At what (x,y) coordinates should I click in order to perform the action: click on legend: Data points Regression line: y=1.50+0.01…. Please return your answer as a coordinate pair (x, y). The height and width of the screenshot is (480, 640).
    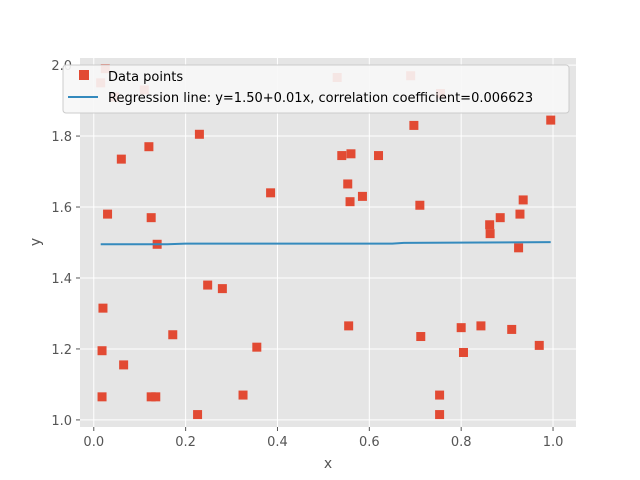
    Looking at the image, I should click on (316, 89).